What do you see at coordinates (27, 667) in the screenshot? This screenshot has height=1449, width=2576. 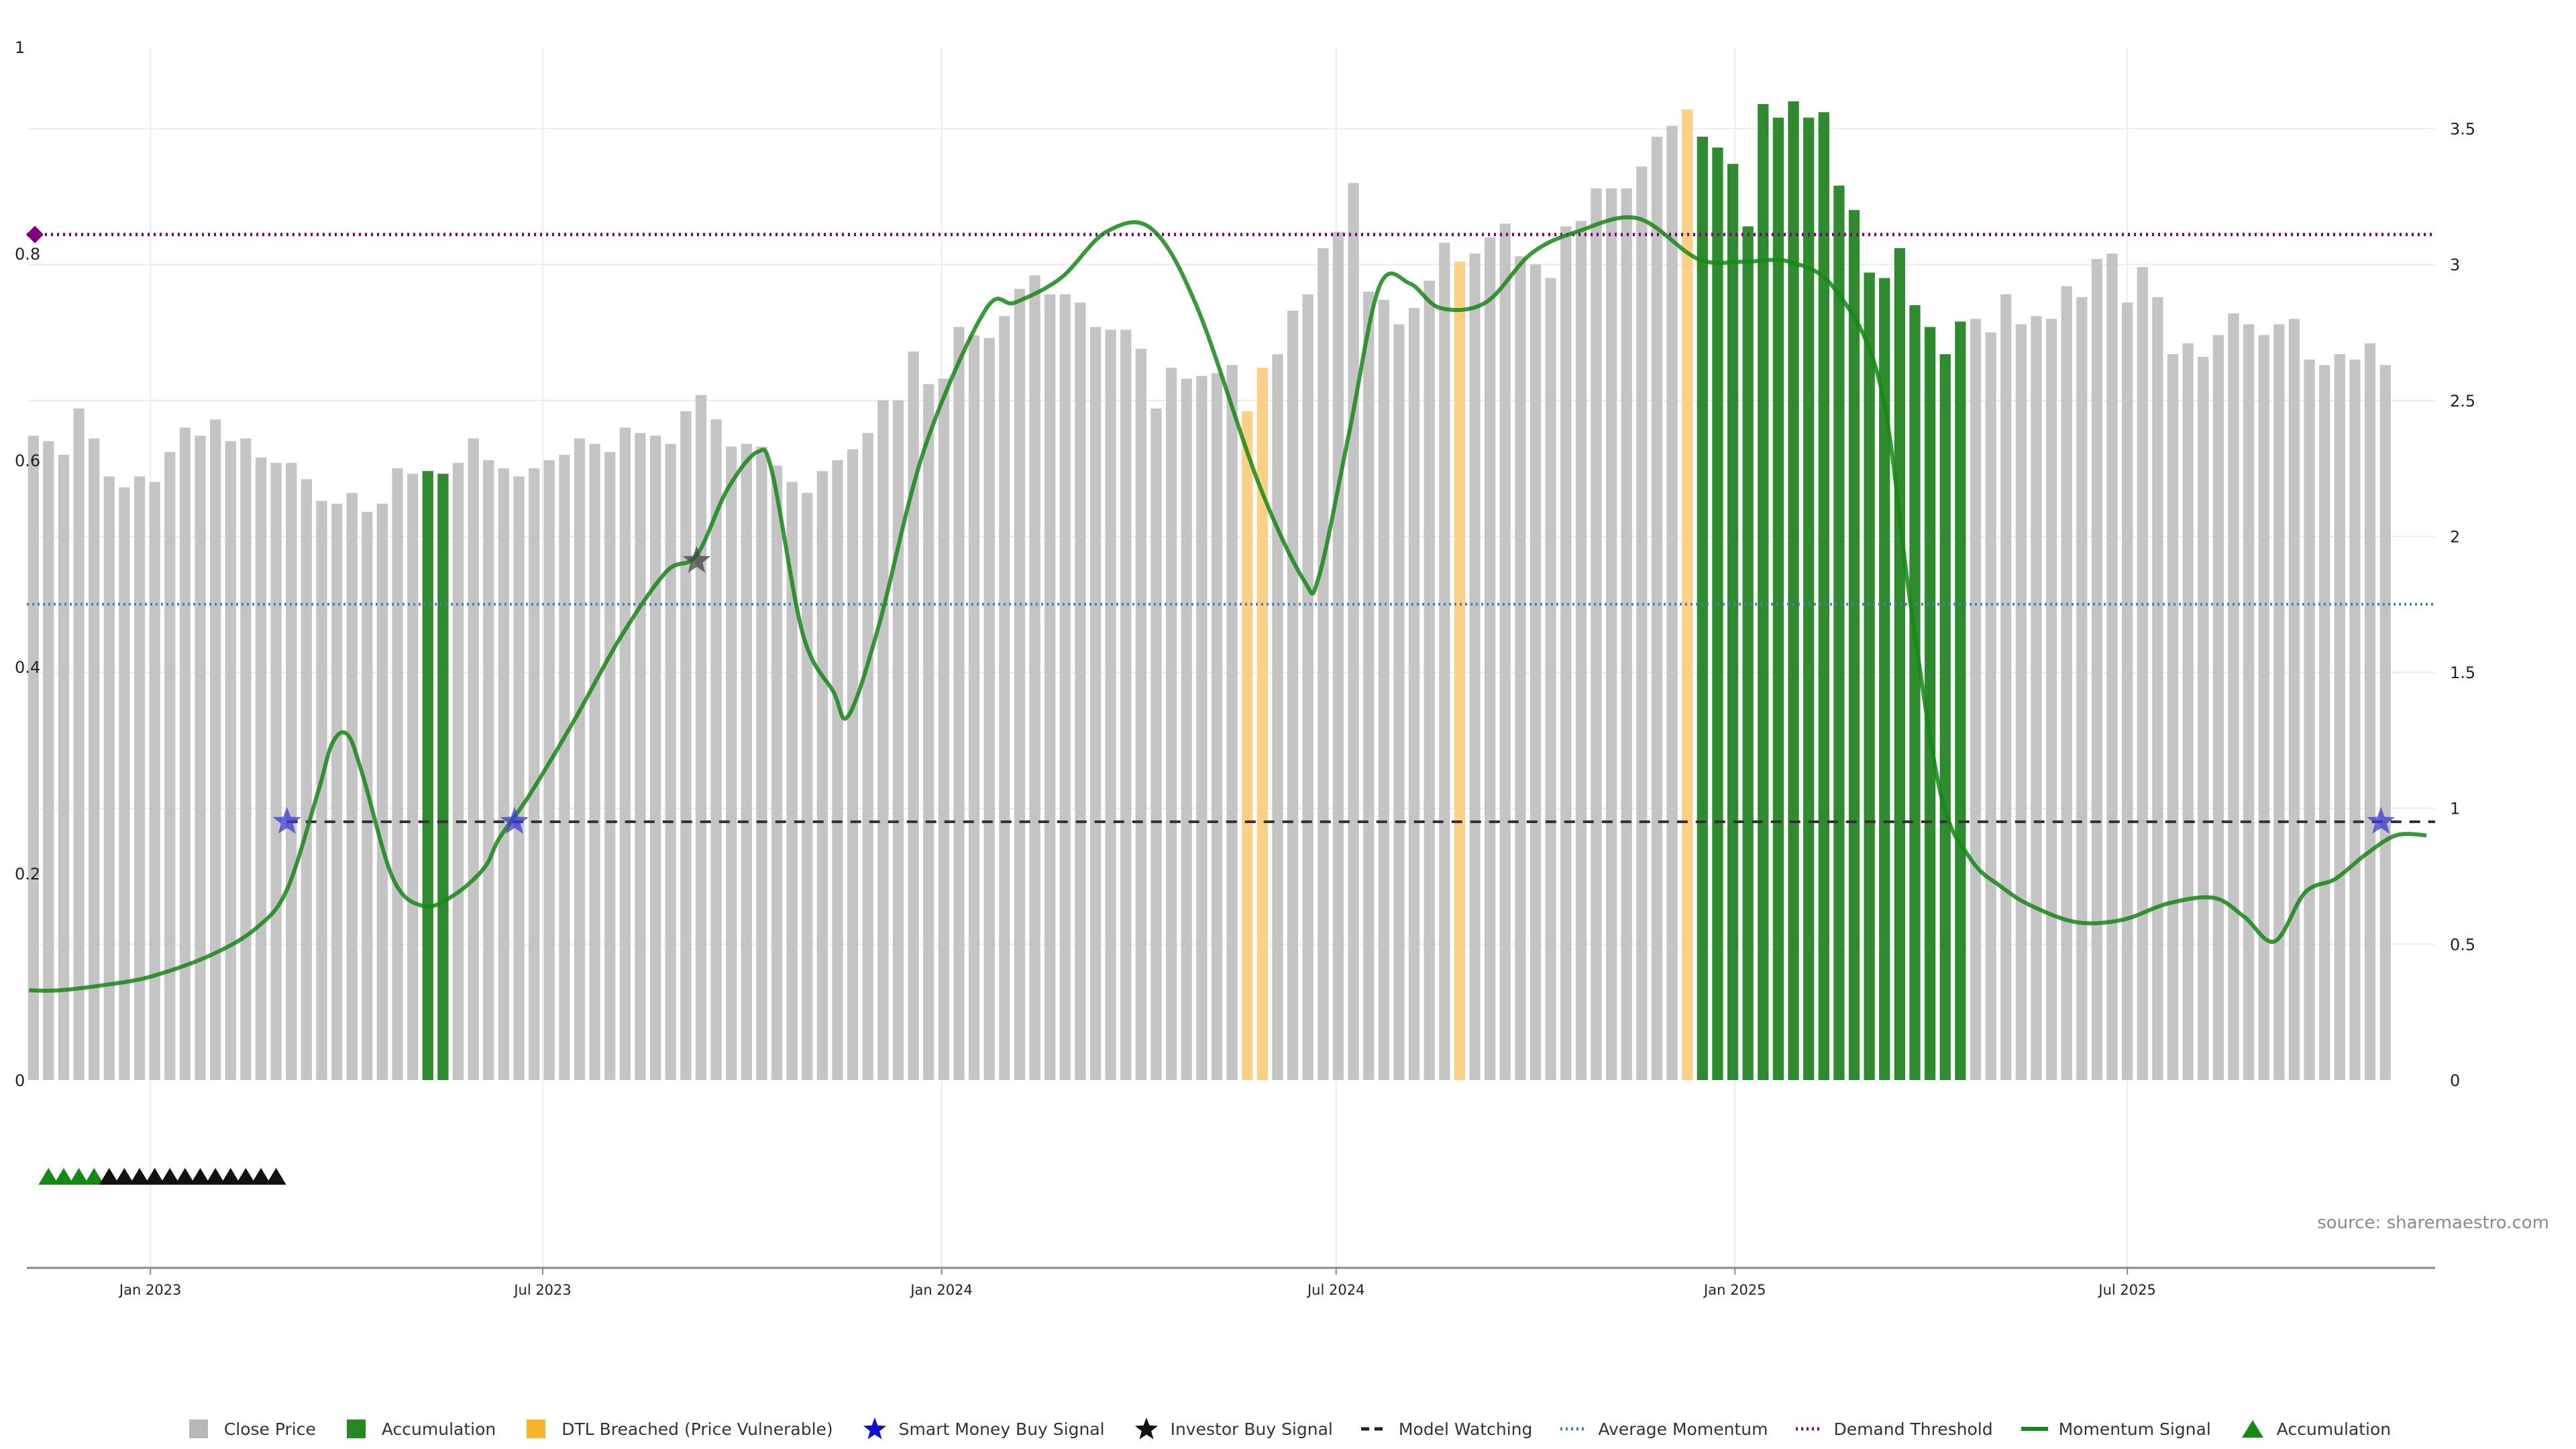 I see `left-tick-label: 0.4` at bounding box center [27, 667].